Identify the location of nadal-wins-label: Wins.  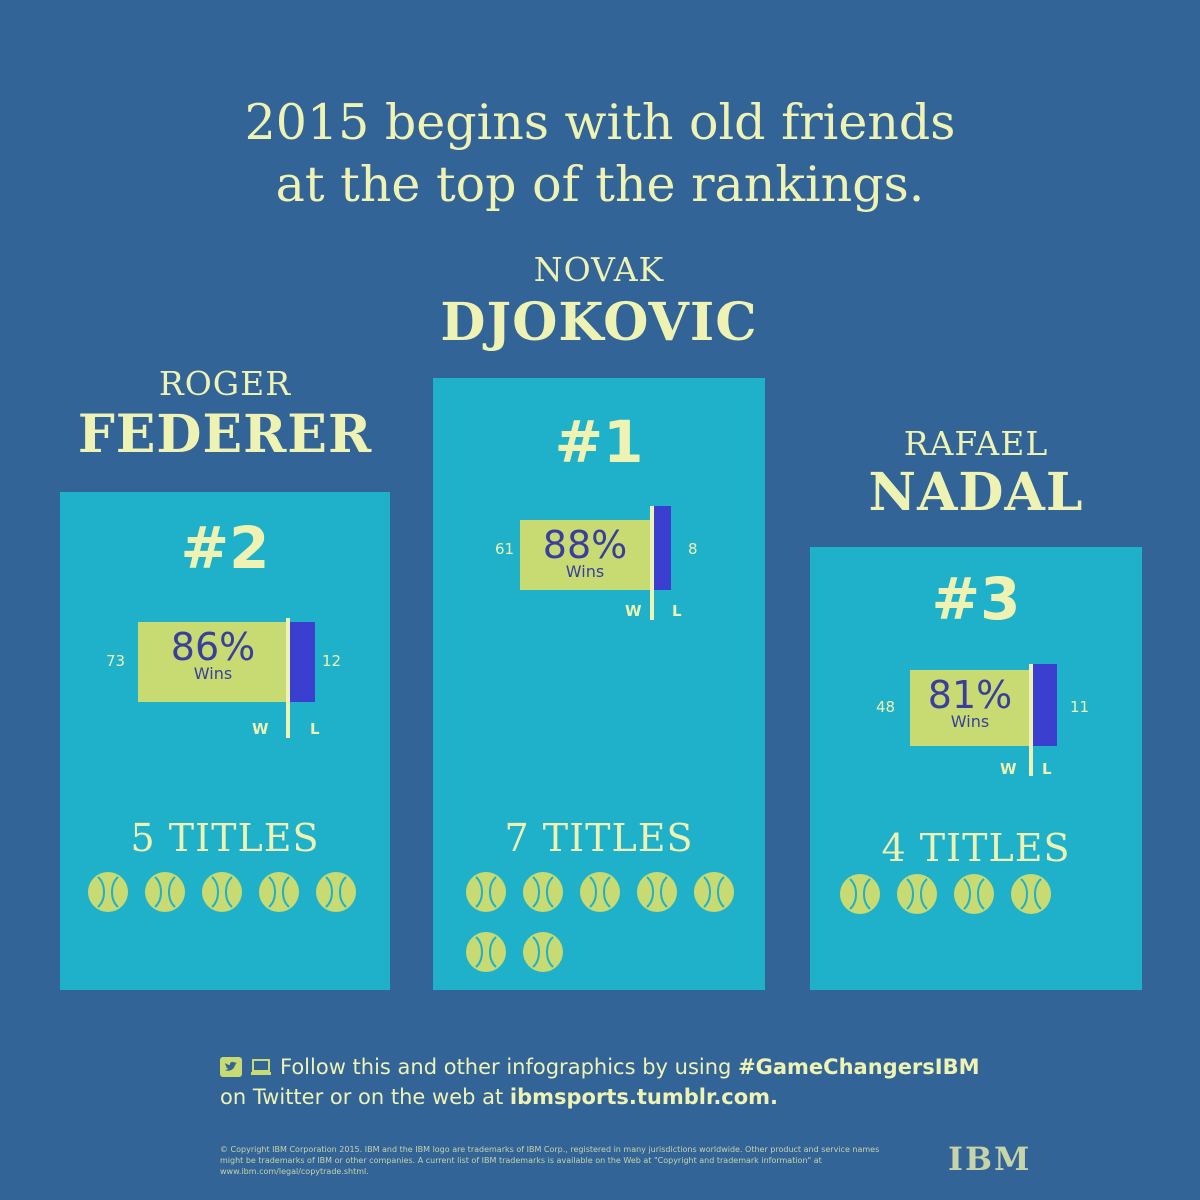
(970, 721).